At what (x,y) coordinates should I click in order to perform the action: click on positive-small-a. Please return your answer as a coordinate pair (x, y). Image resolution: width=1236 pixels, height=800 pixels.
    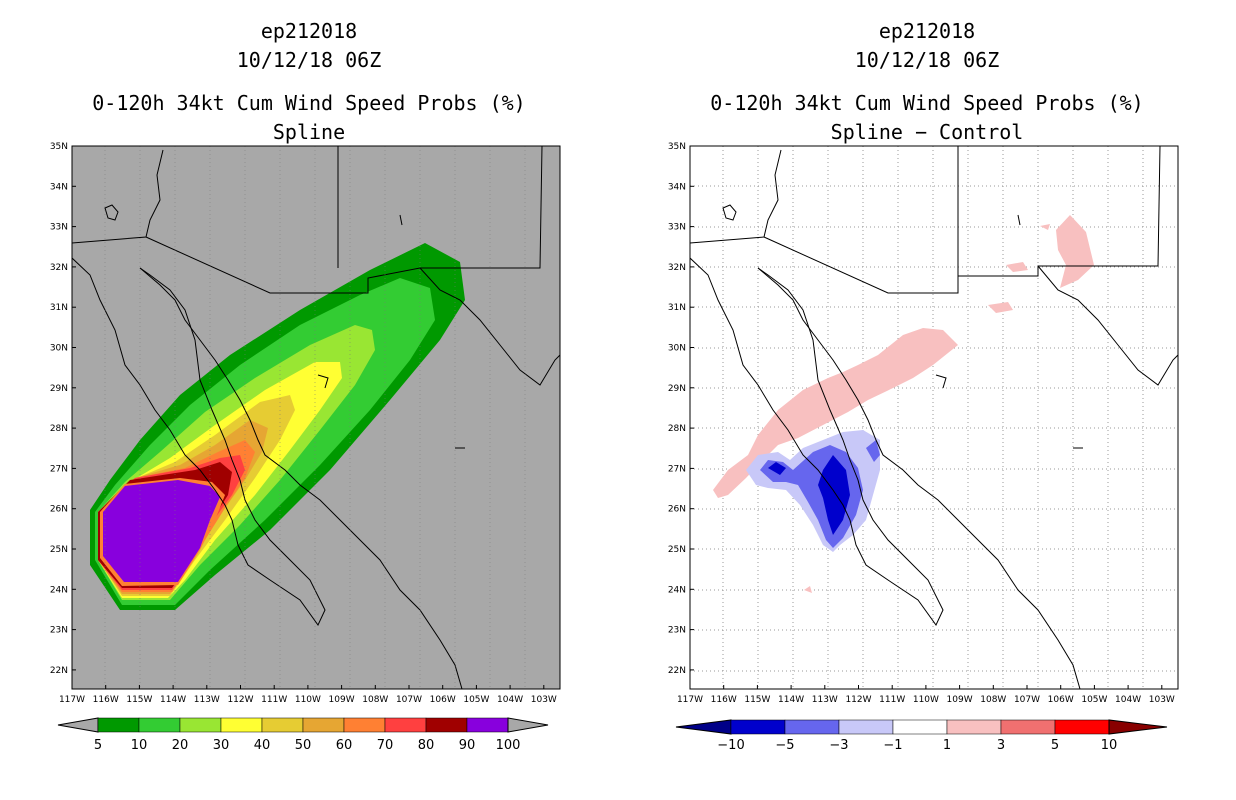
    Looking at the image, I should click on (1075, 251).